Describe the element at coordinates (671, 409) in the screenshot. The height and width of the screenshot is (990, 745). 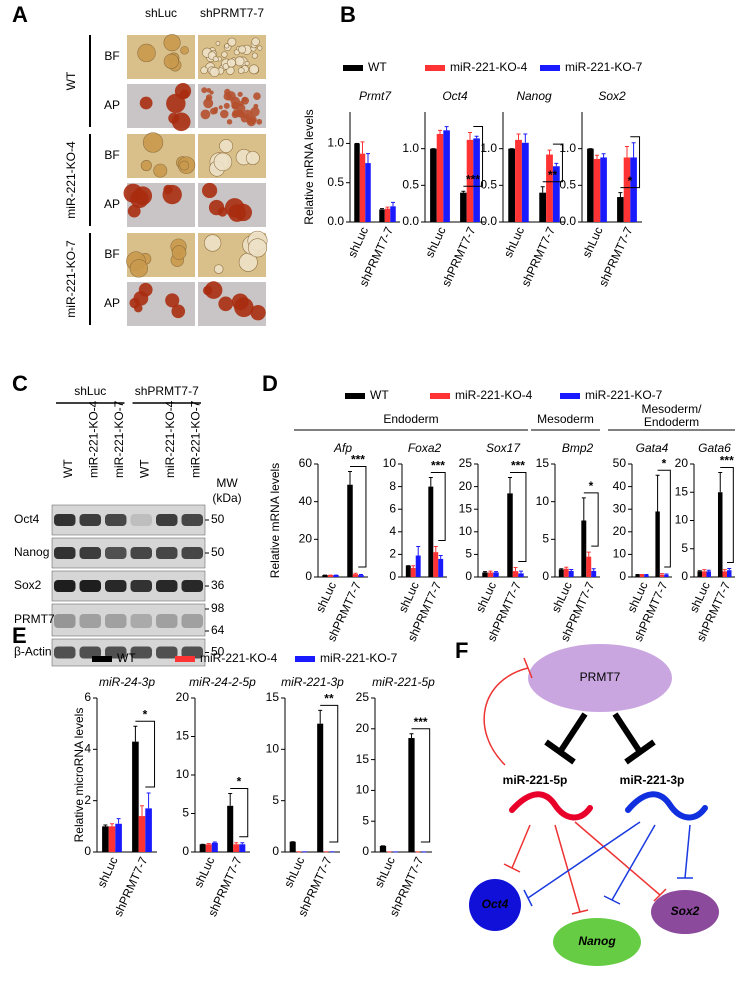
I see `group-header: Mesoderm/` at that location.